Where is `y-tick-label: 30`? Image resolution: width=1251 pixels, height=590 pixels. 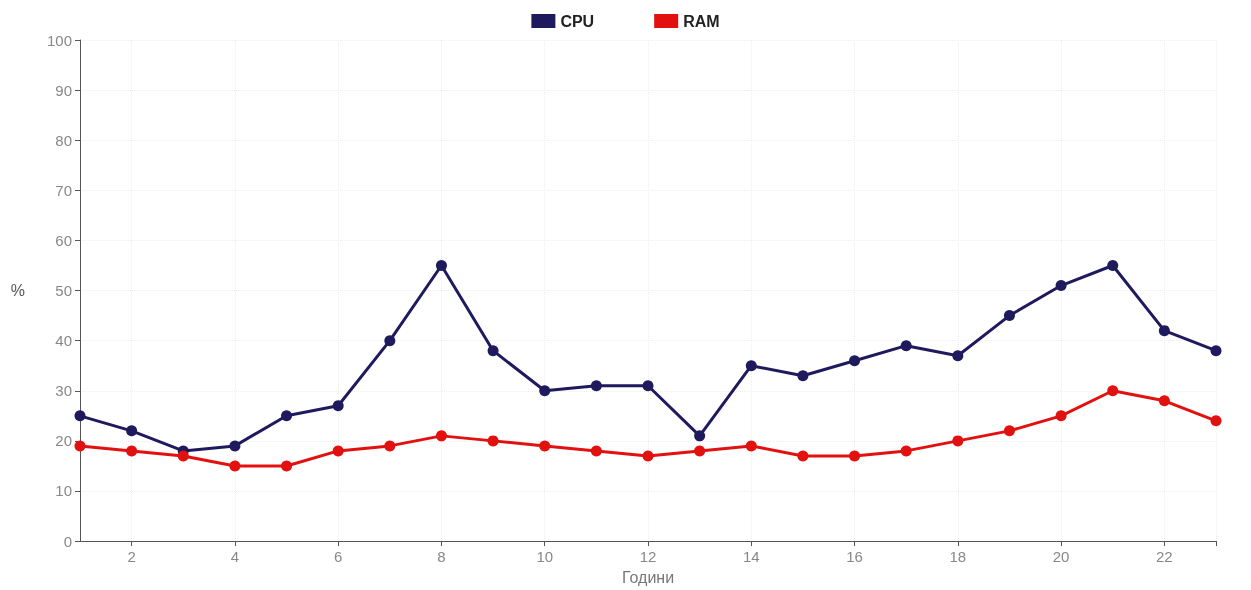
y-tick-label: 30 is located at coordinates (63, 391).